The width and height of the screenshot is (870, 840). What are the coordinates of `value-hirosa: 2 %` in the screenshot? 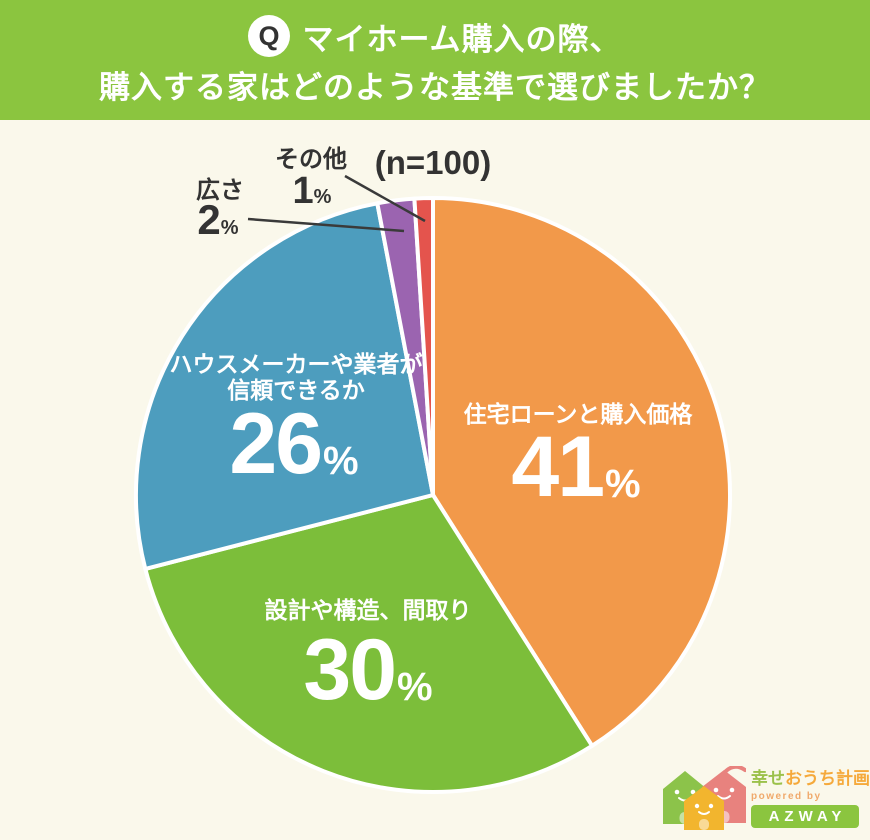 It's located at (217, 220).